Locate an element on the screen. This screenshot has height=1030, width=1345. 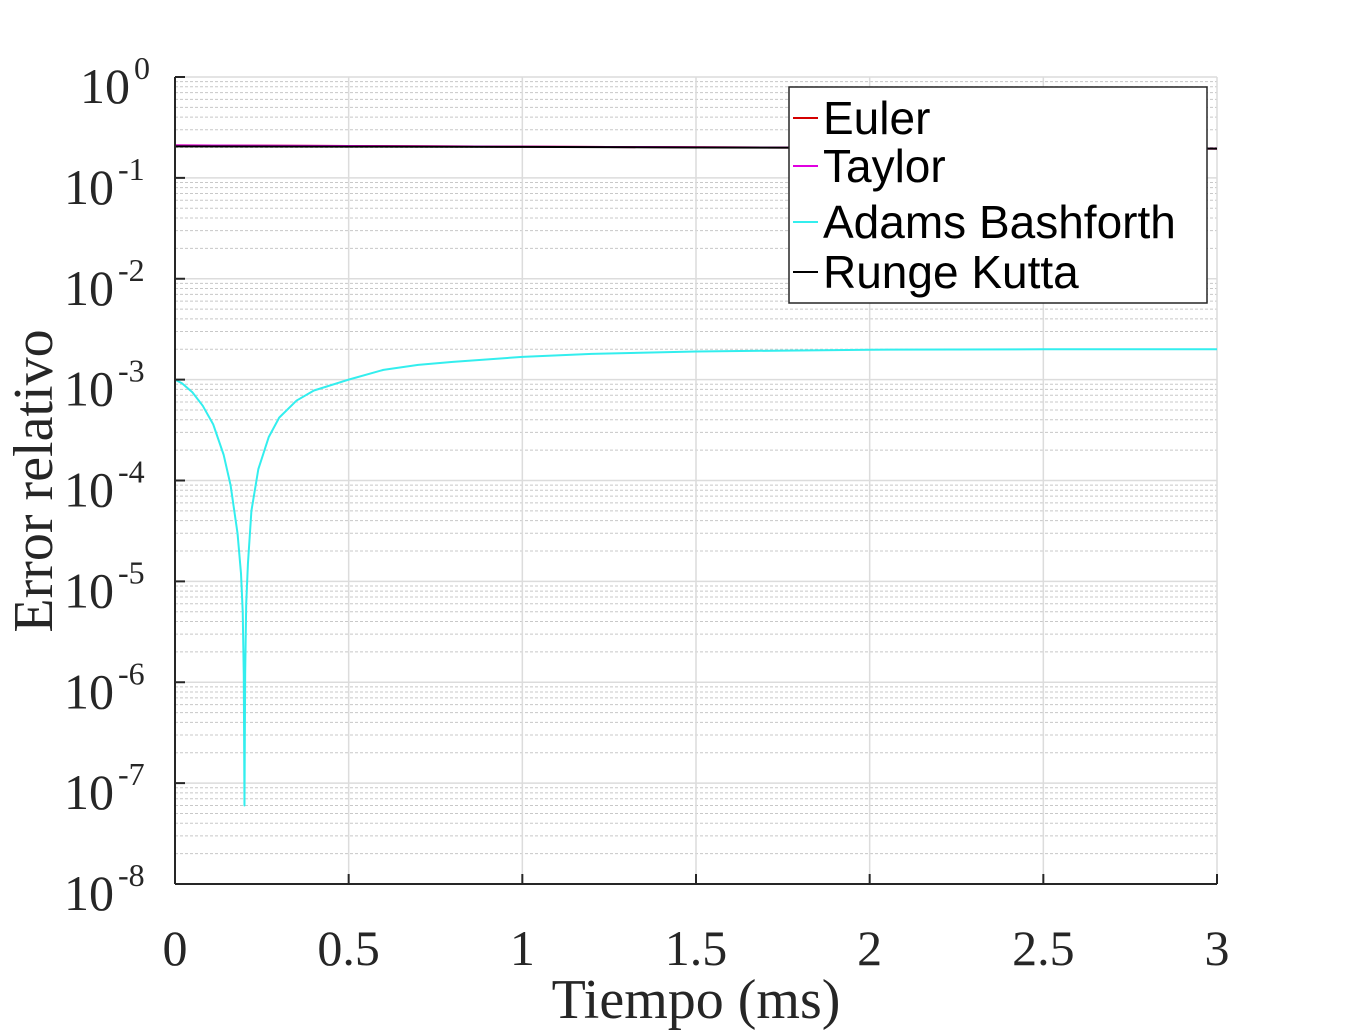
x-axis-label: Tiempo (ms) is located at coordinates (696, 999).